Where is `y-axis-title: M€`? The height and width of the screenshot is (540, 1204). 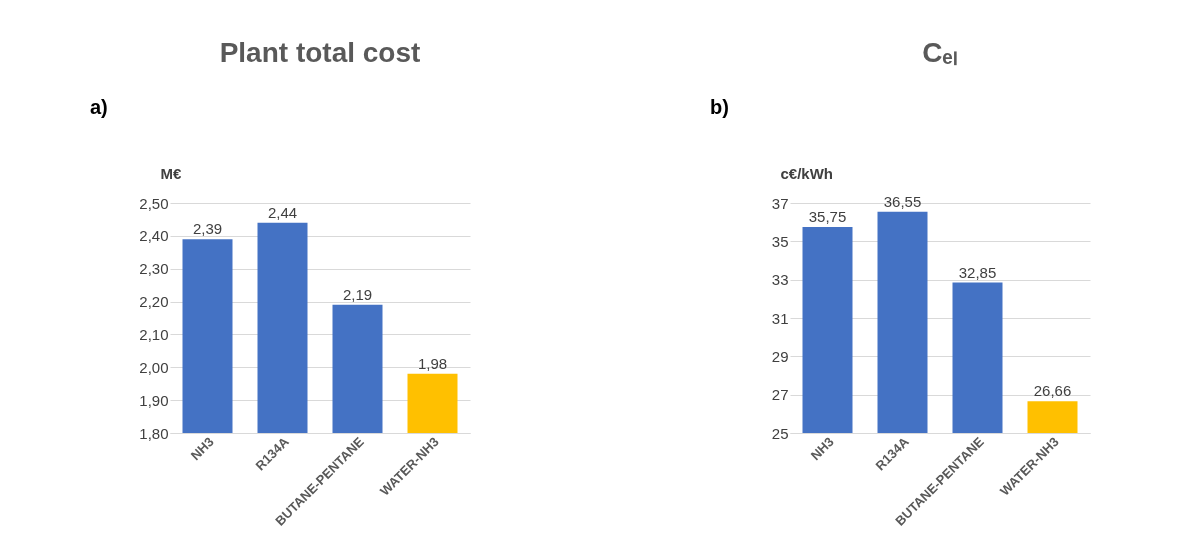
y-axis-title: M€ is located at coordinates (171, 173).